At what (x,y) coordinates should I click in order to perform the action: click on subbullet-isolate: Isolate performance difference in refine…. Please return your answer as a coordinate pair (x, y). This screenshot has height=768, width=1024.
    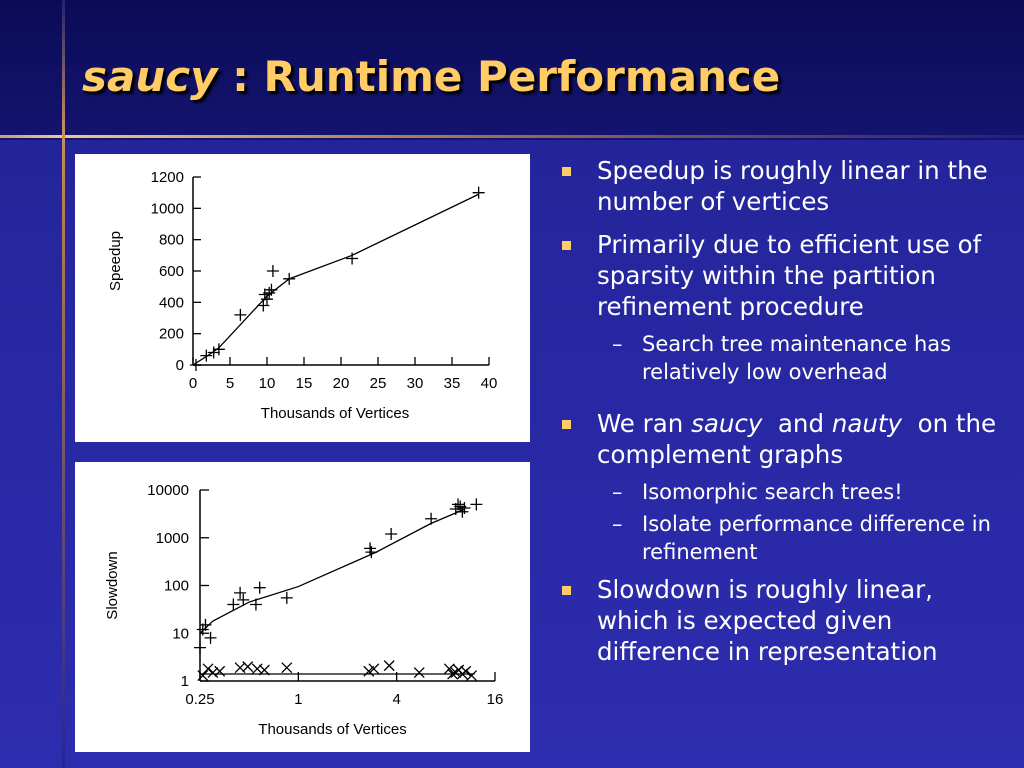
    Looking at the image, I should click on (780, 538).